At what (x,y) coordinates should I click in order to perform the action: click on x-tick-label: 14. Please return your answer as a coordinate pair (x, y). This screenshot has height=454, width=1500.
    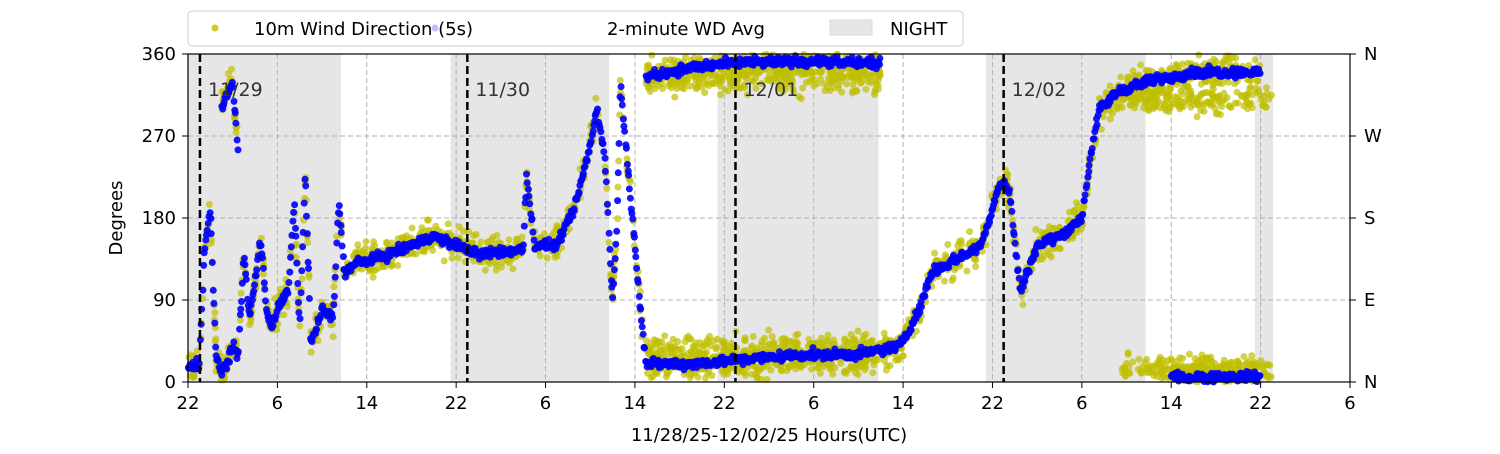
    Looking at the image, I should click on (903, 403).